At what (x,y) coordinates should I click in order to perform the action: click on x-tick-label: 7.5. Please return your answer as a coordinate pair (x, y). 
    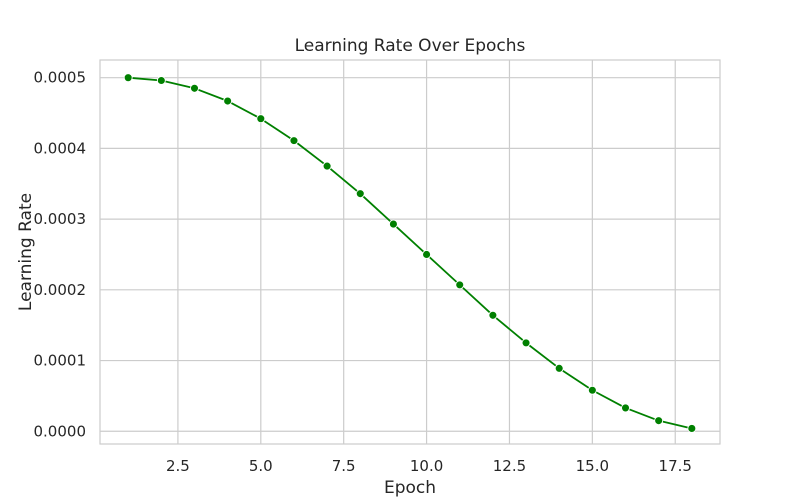
    Looking at the image, I should click on (344, 466).